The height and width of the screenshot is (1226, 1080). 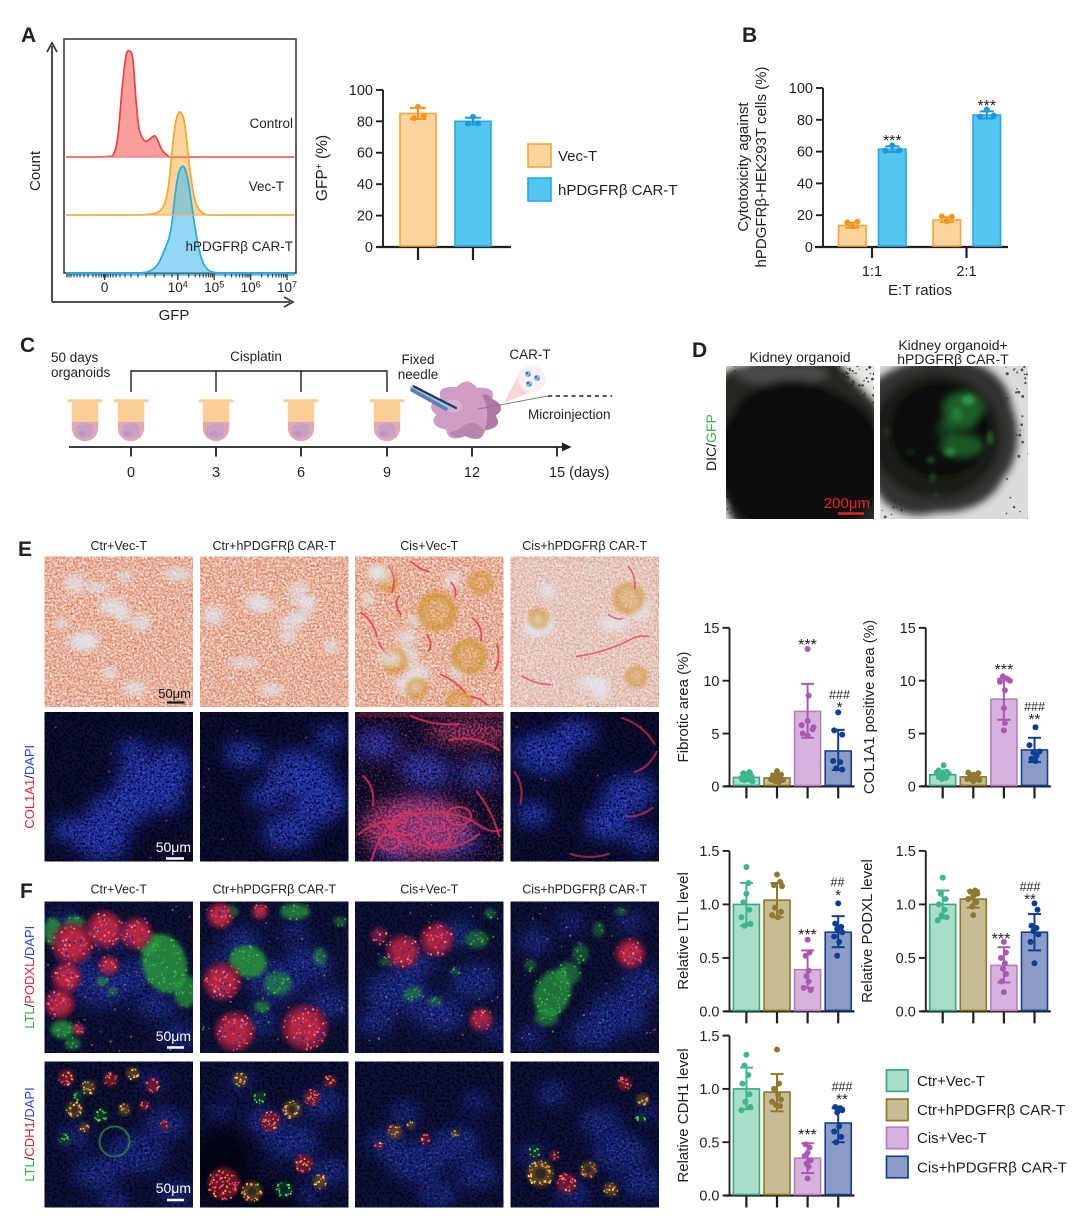 What do you see at coordinates (683, 1115) in the screenshot?
I see `svg-text: Relative CDH1 level` at bounding box center [683, 1115].